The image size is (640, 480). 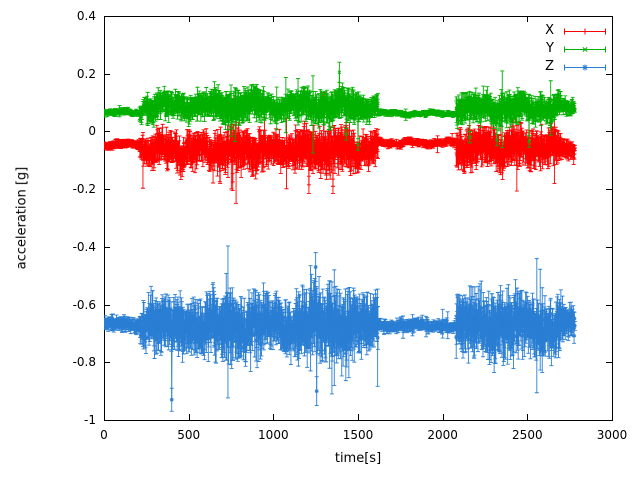 I want to click on legend: X Y Z, so click(x=576, y=49).